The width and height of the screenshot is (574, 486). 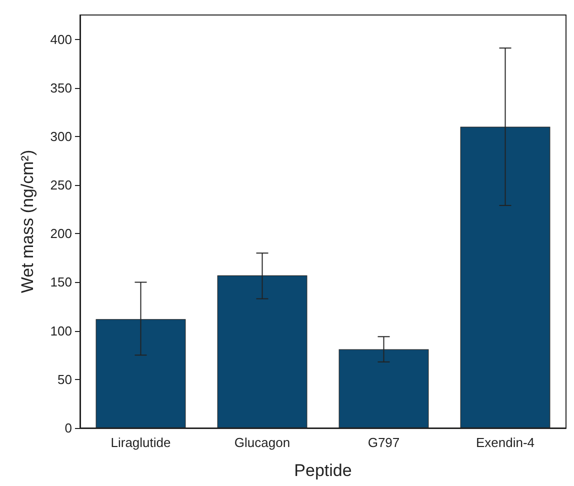 I want to click on x-tick-label: Exendin-4, so click(x=505, y=442).